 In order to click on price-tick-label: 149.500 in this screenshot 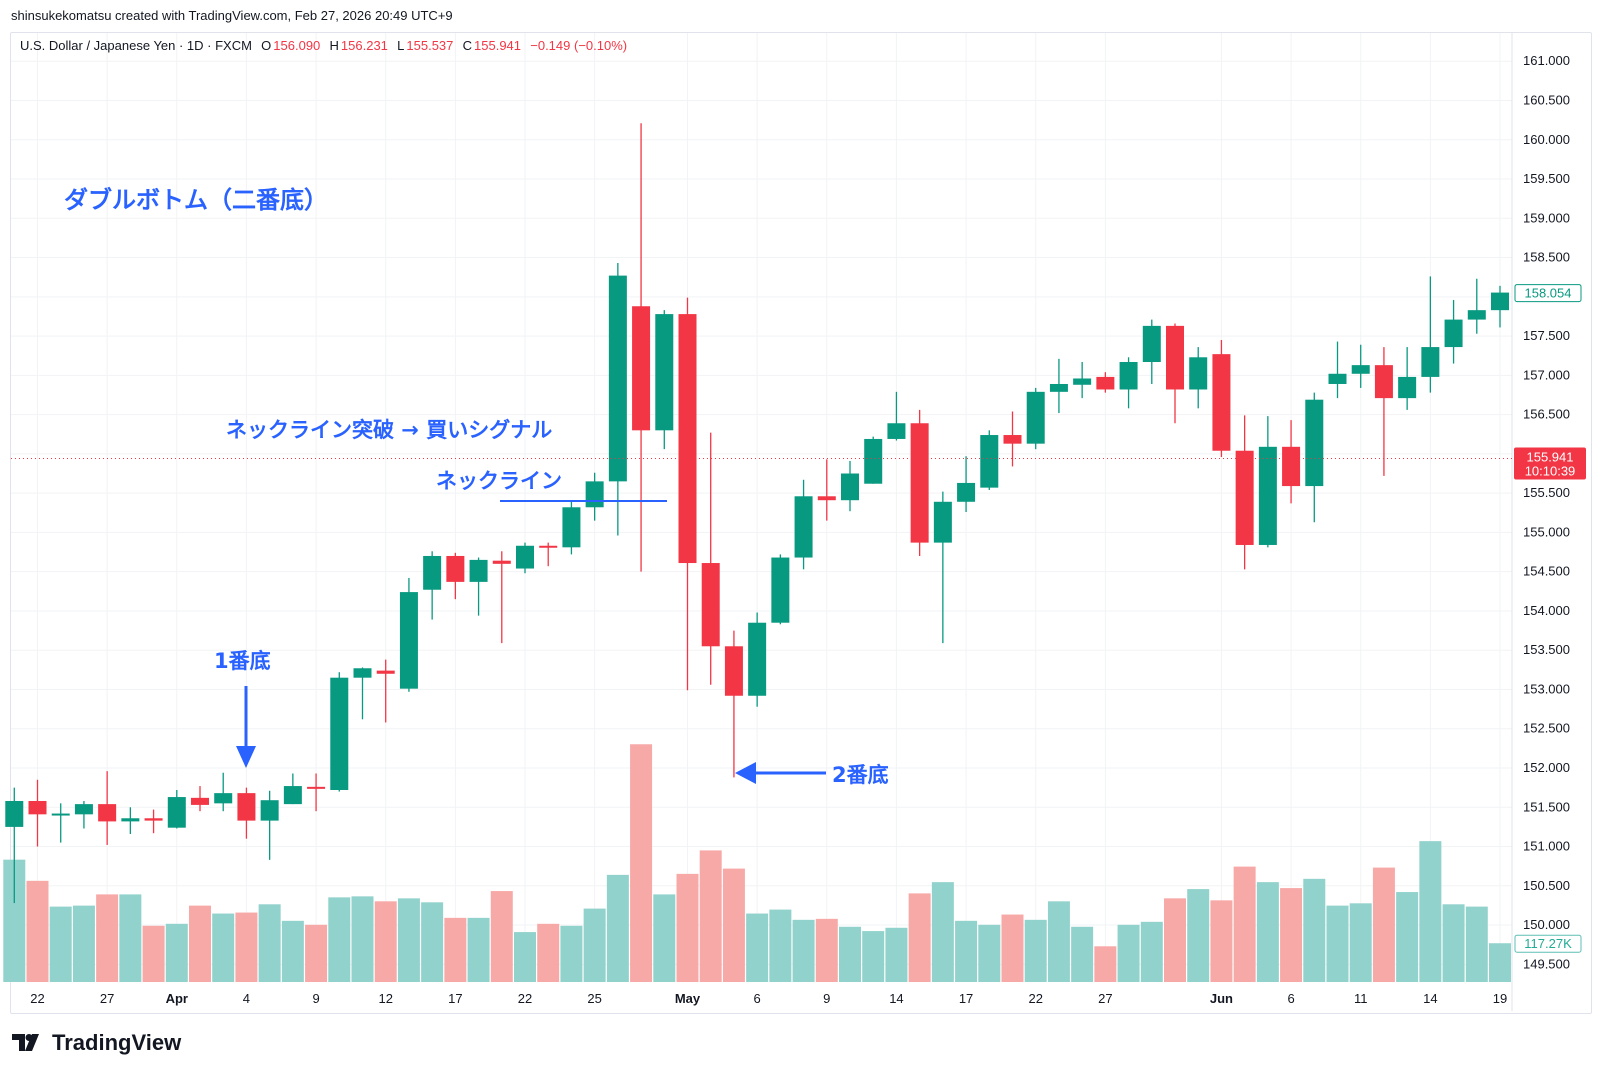, I will do `click(1546, 963)`.